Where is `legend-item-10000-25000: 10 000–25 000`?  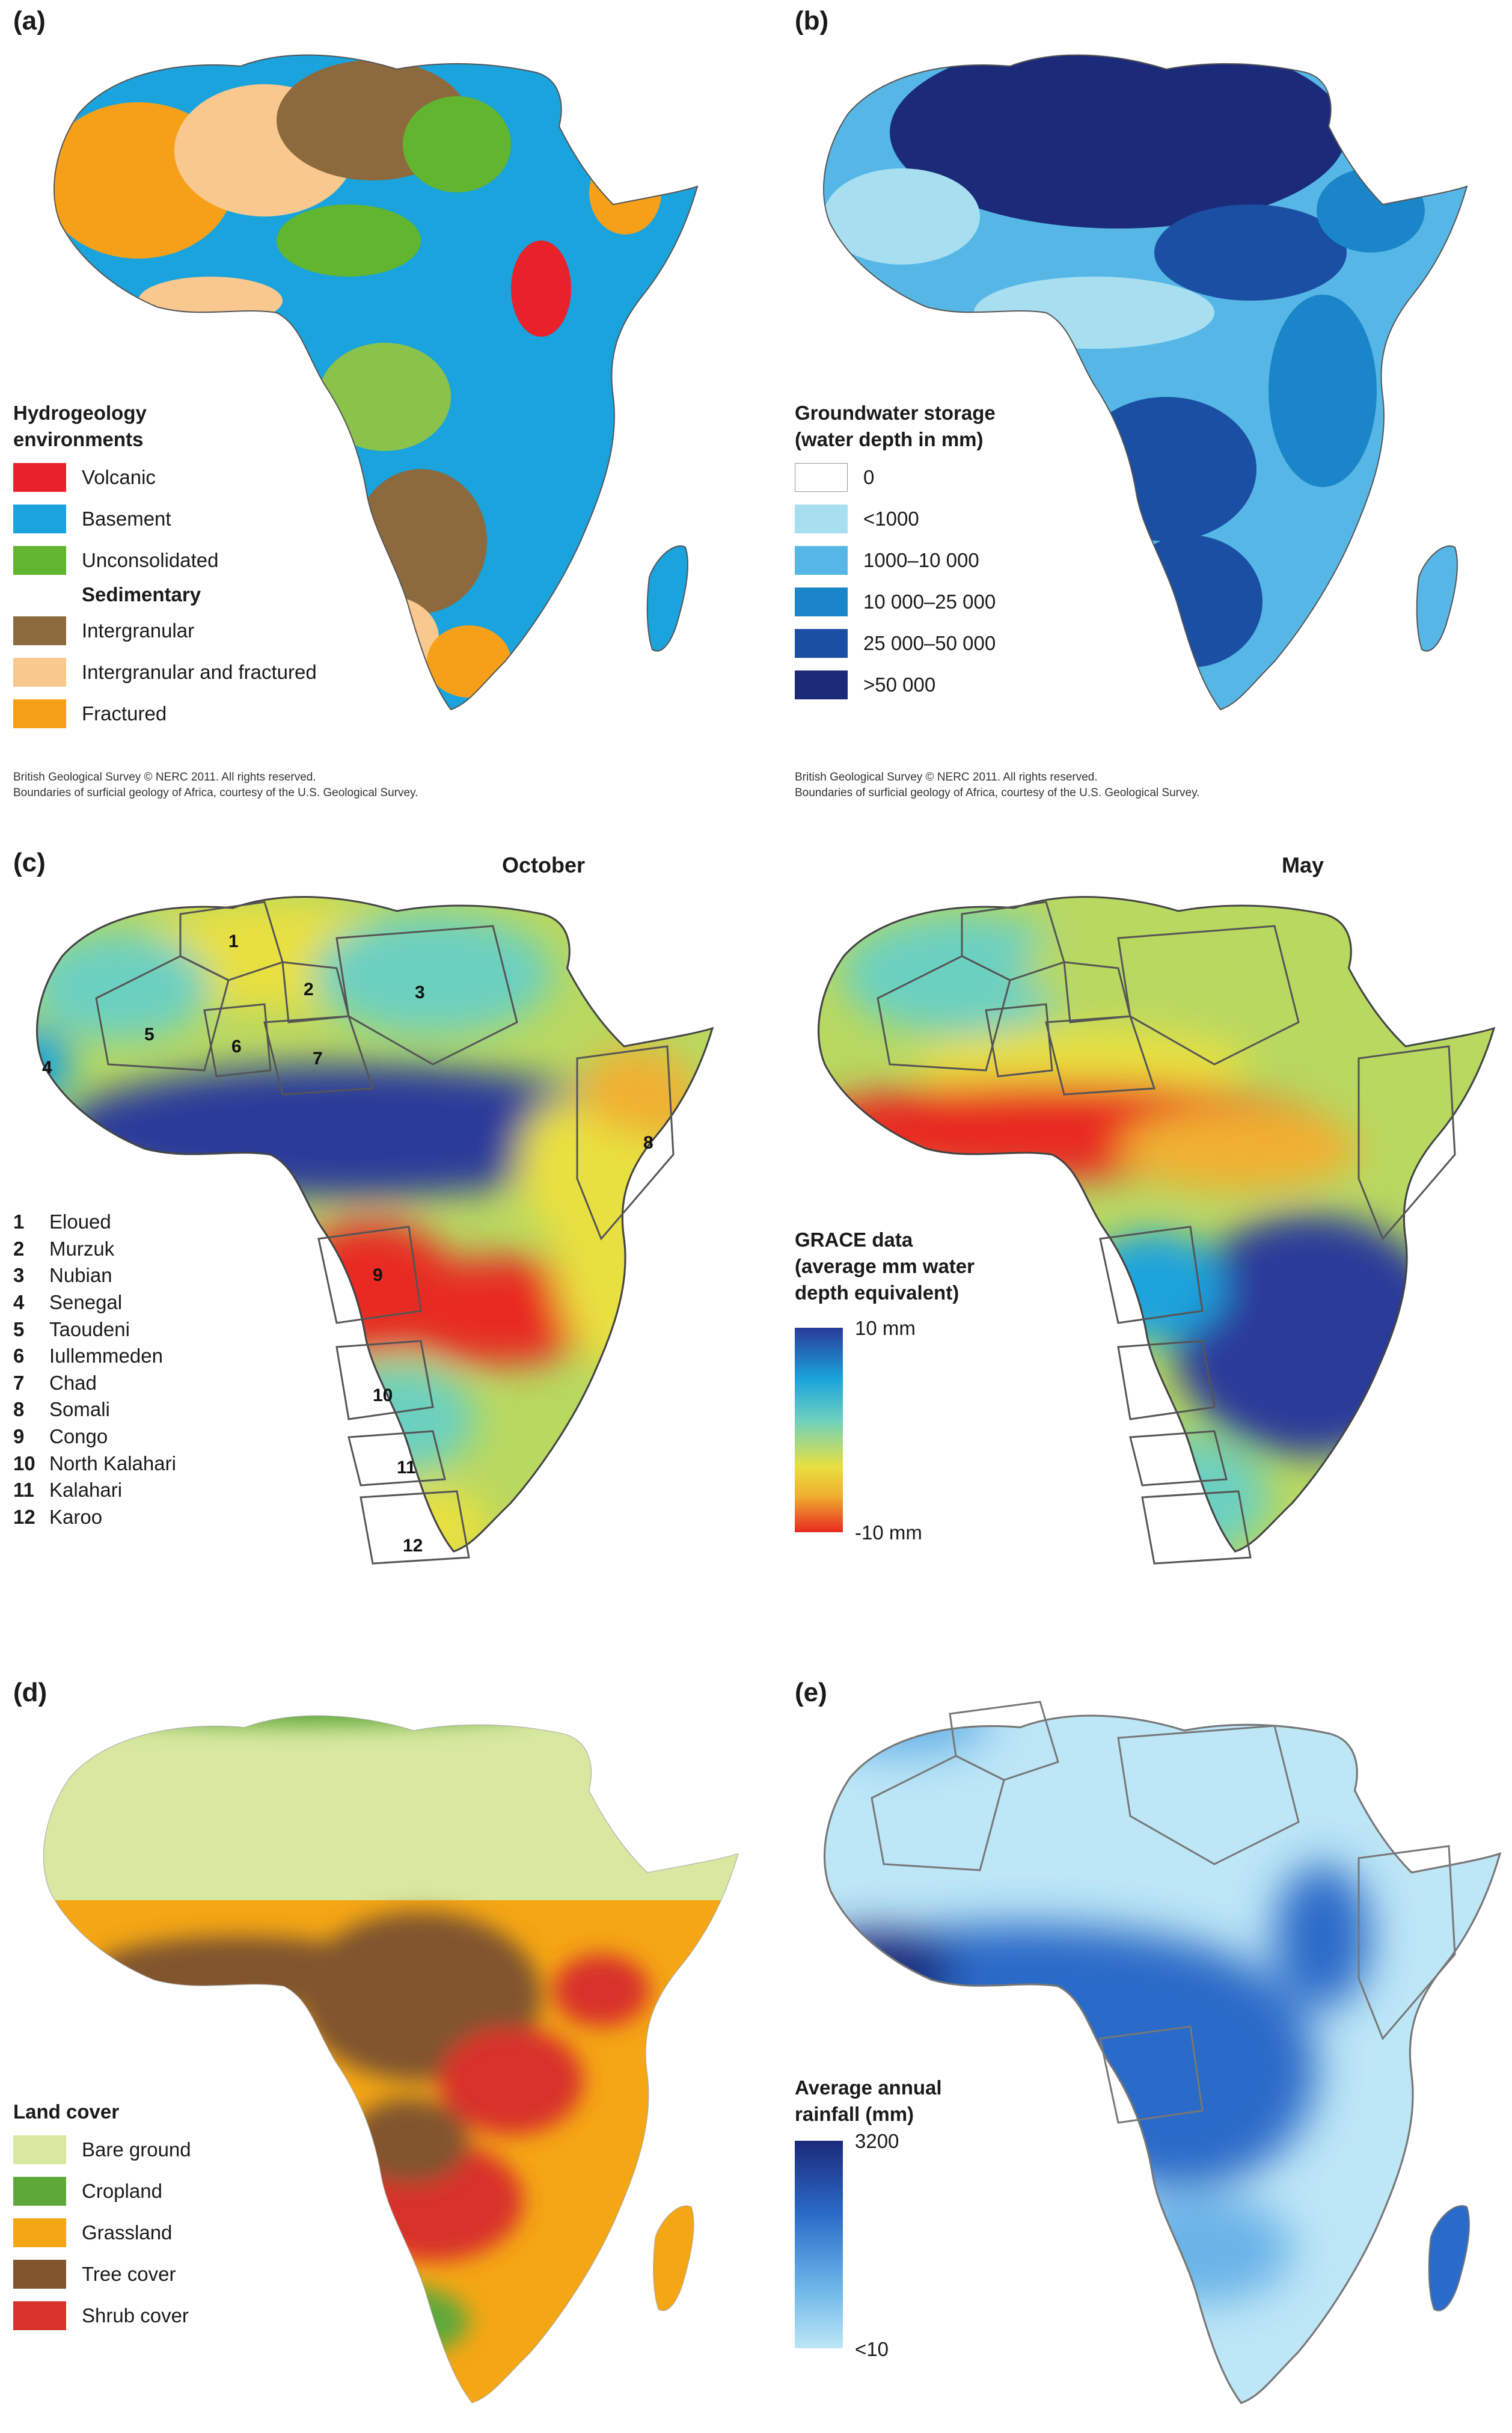 legend-item-10000-25000: 10 000–25 000 is located at coordinates (895, 601).